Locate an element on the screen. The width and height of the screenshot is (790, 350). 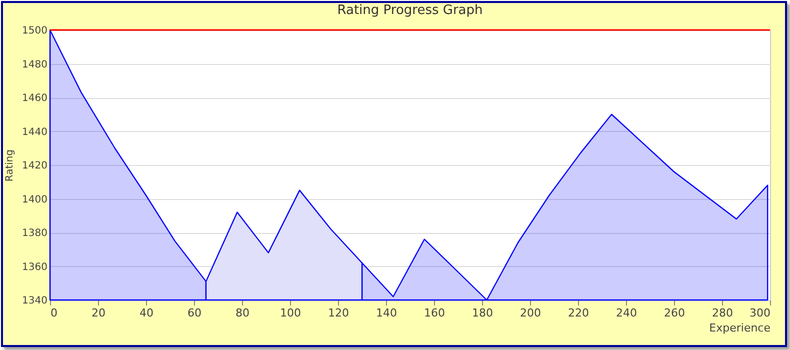
y-tick-label: 1480 is located at coordinates (35, 64).